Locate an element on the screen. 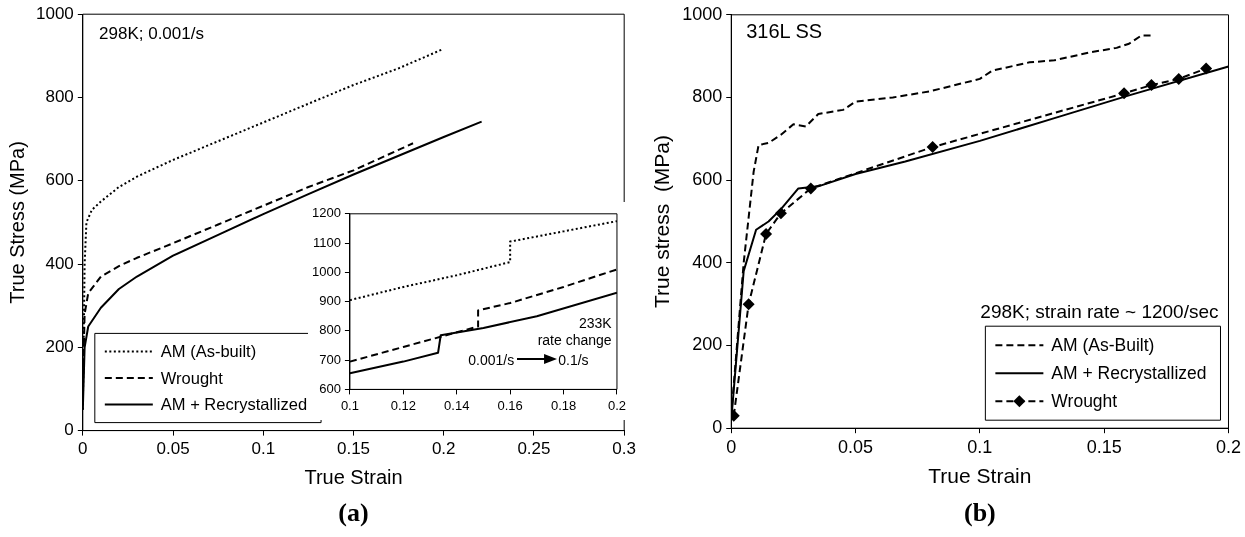 Image resolution: width=1245 pixels, height=537 pixels. y-axis-title: True Stress (MPa) is located at coordinates (16, 222).